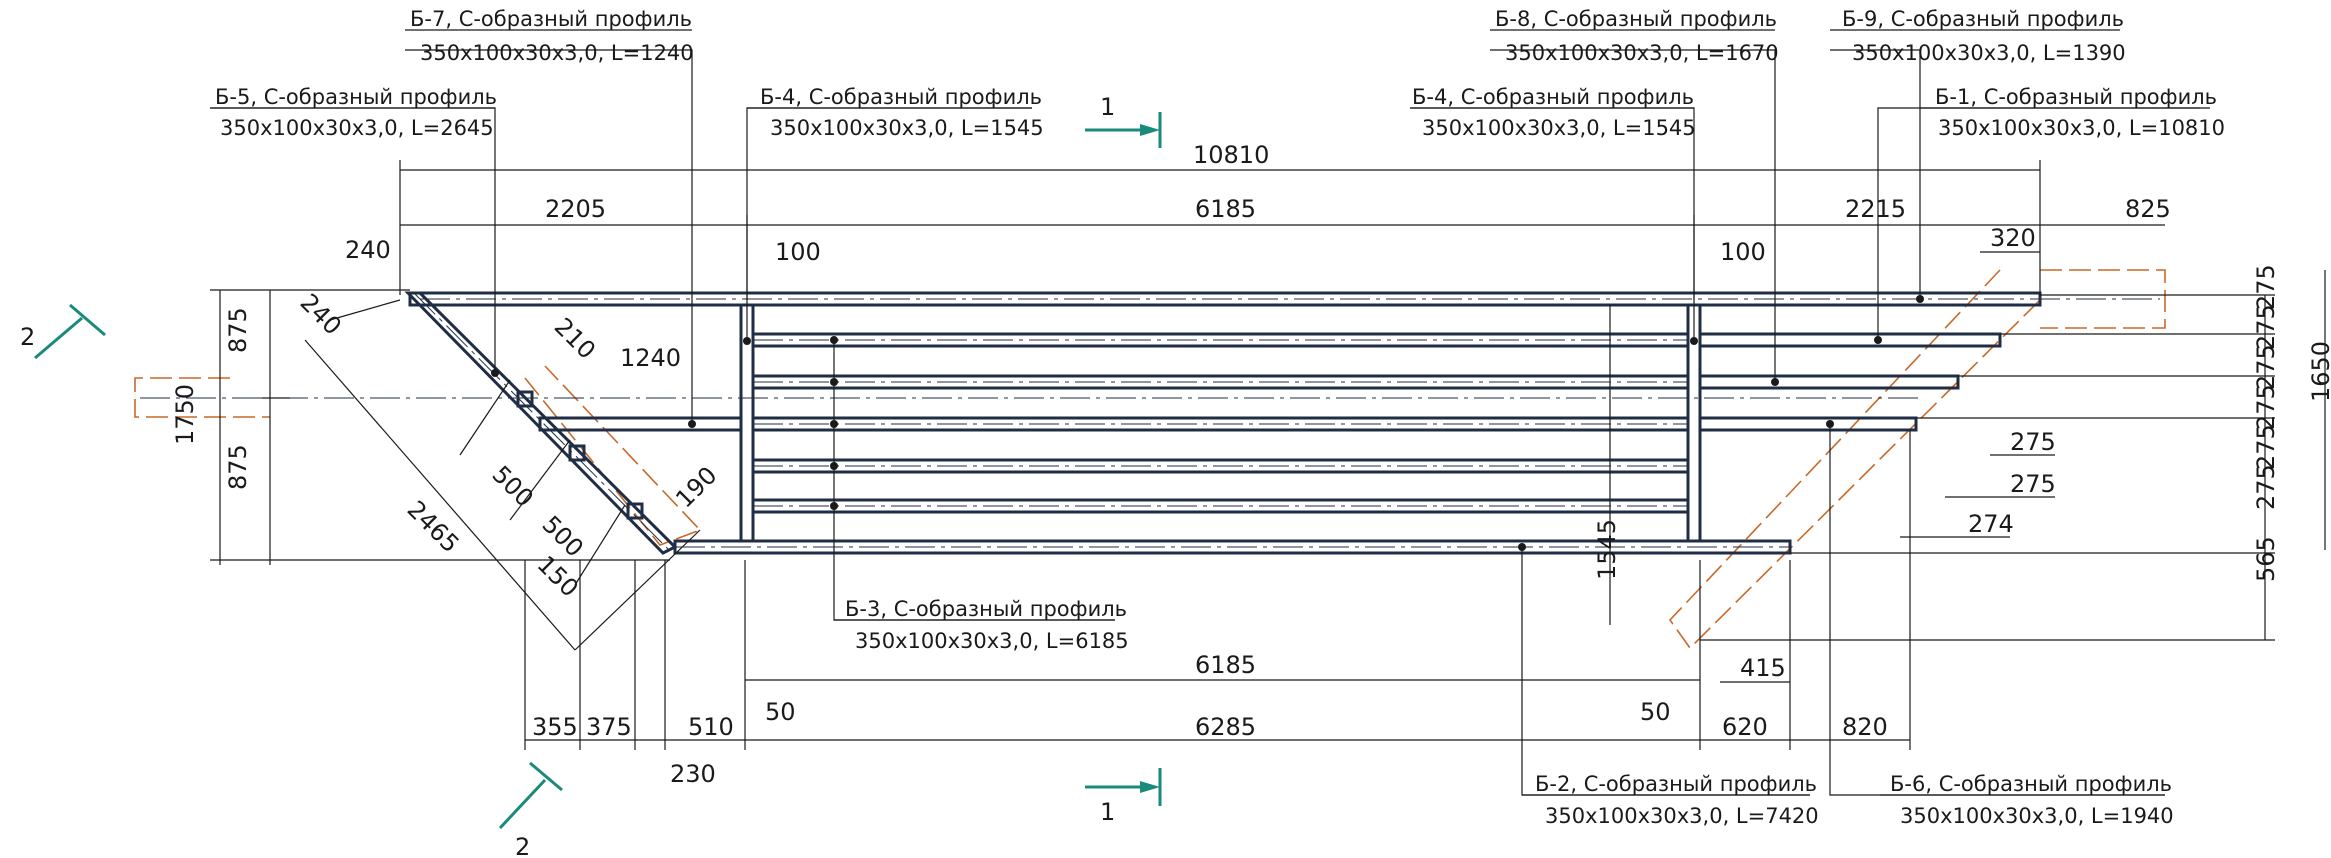  What do you see at coordinates (1850, 340) in the screenshot?
I see `beam-b8` at bounding box center [1850, 340].